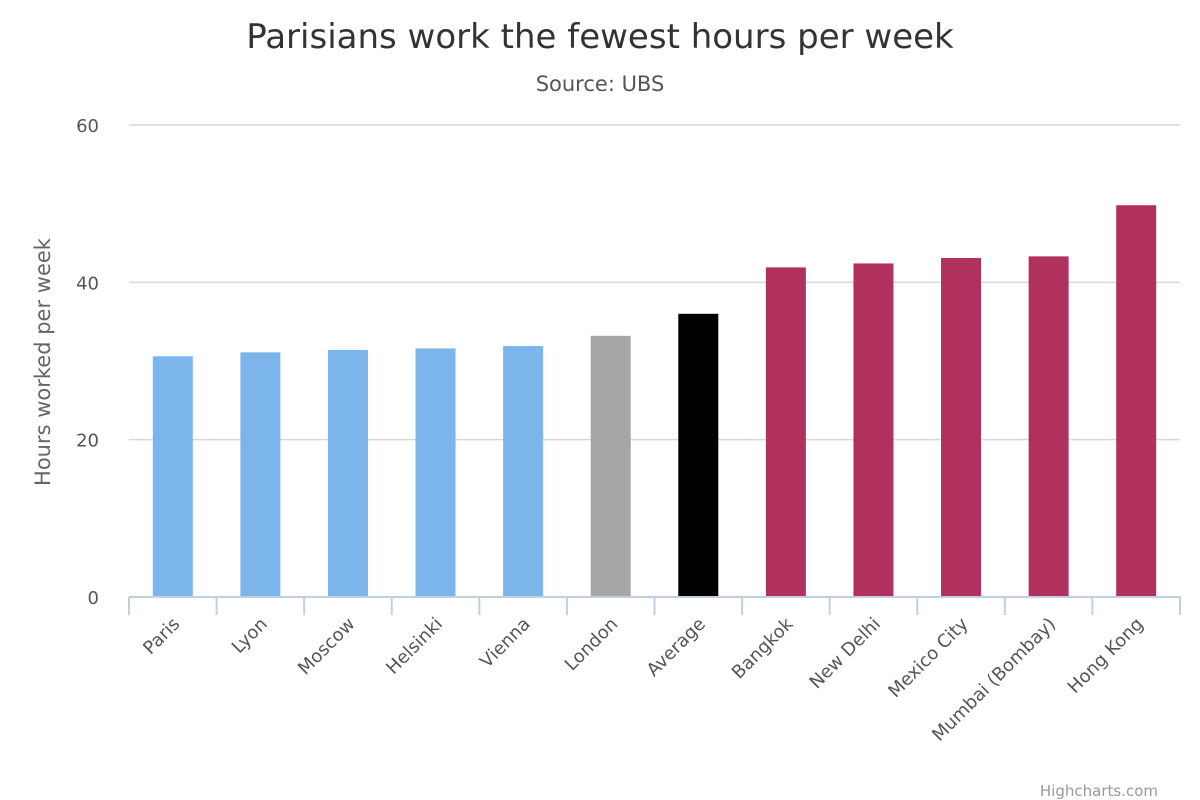 The width and height of the screenshot is (1200, 800). Describe the element at coordinates (260, 474) in the screenshot. I see `bar-lyon` at that location.